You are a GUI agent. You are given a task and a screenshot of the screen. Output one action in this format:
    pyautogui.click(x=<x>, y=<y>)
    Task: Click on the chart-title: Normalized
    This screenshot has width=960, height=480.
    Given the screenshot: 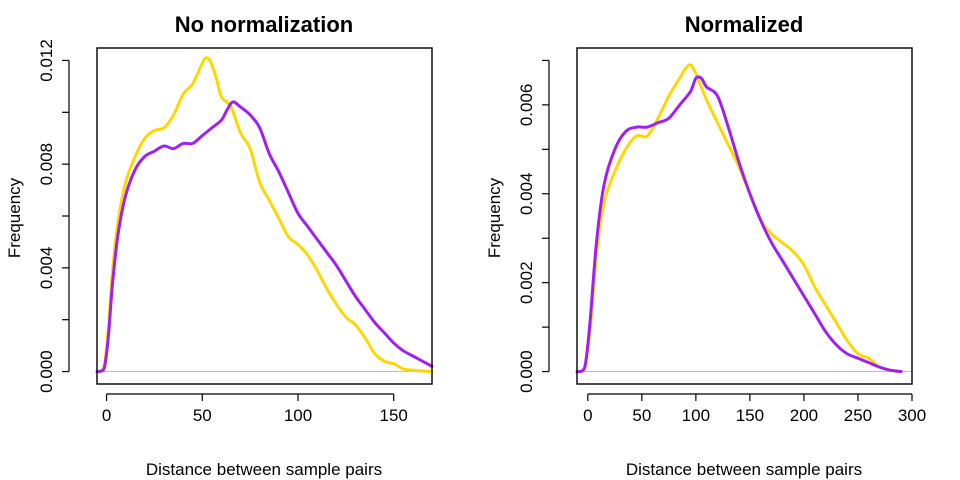 What is the action you would take?
    pyautogui.click(x=744, y=24)
    